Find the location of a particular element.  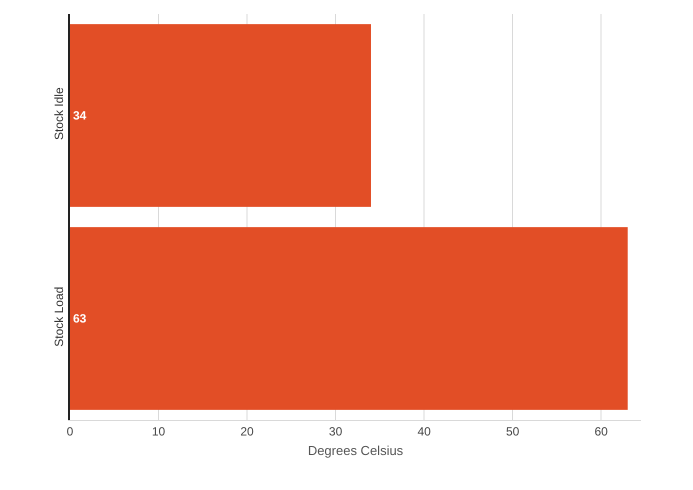

x-tick-label: 50 is located at coordinates (513, 431).